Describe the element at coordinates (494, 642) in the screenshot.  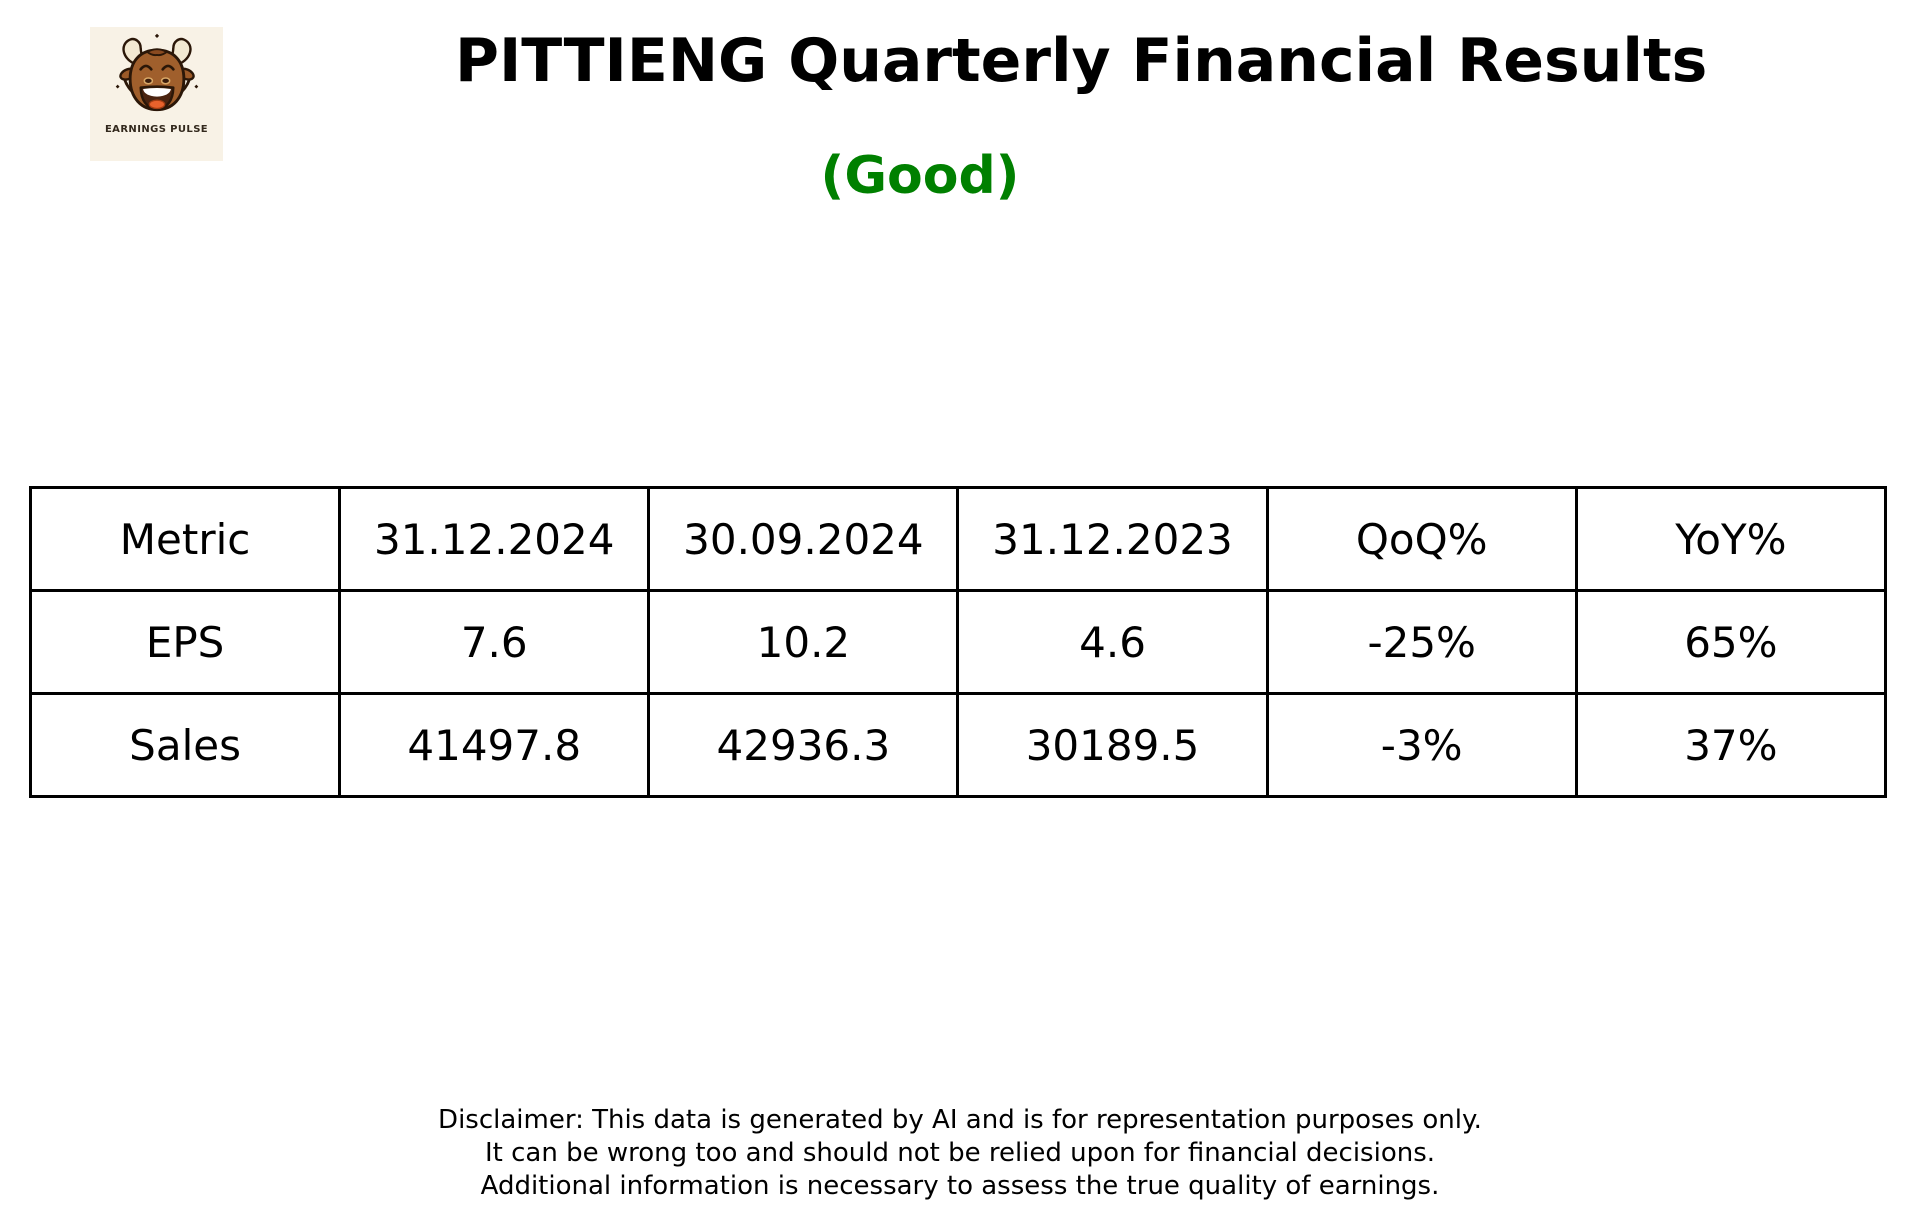
I see `eps-q4-2024-cell: 7.6` at that location.